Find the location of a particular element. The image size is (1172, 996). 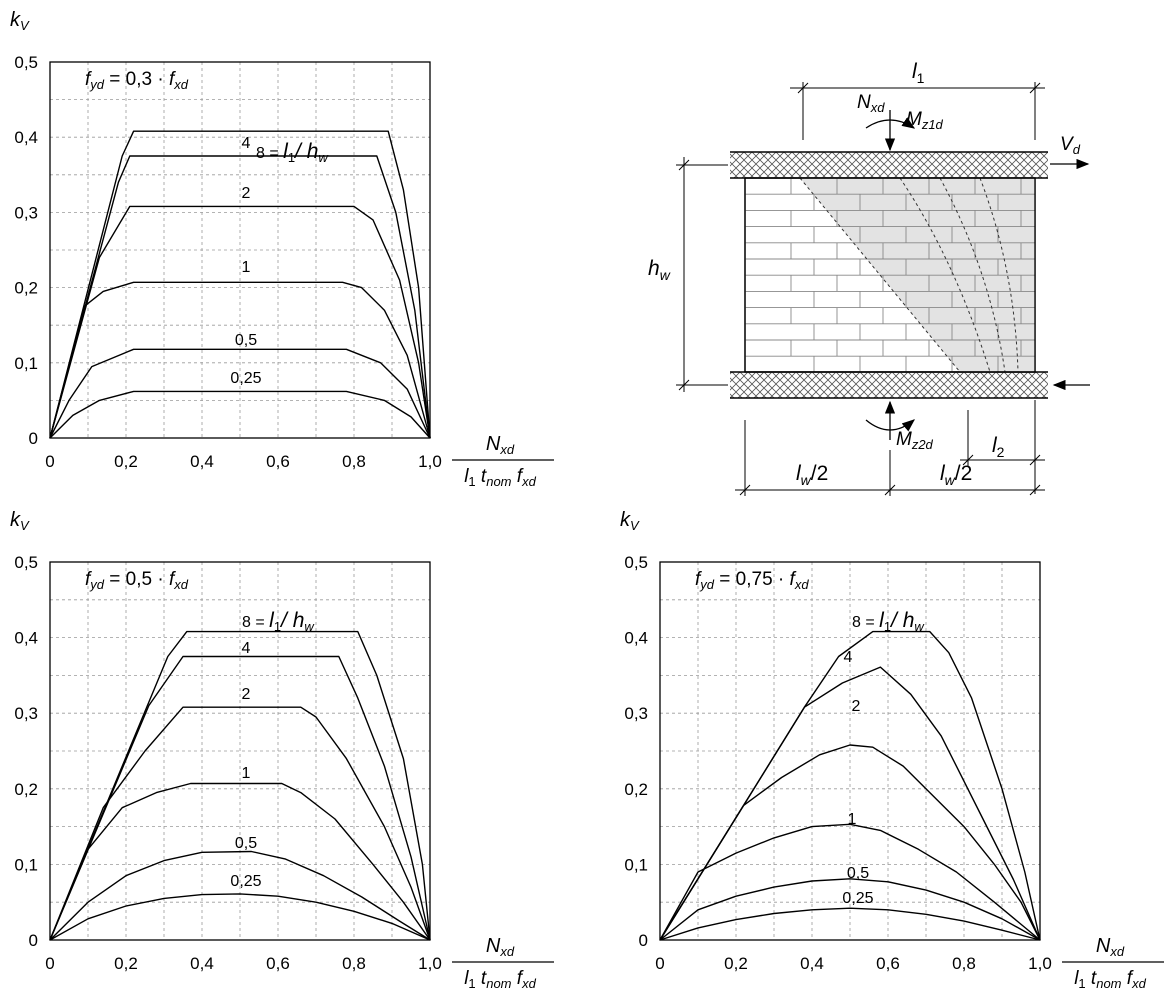

nxd-label: Nxd is located at coordinates (871, 103).